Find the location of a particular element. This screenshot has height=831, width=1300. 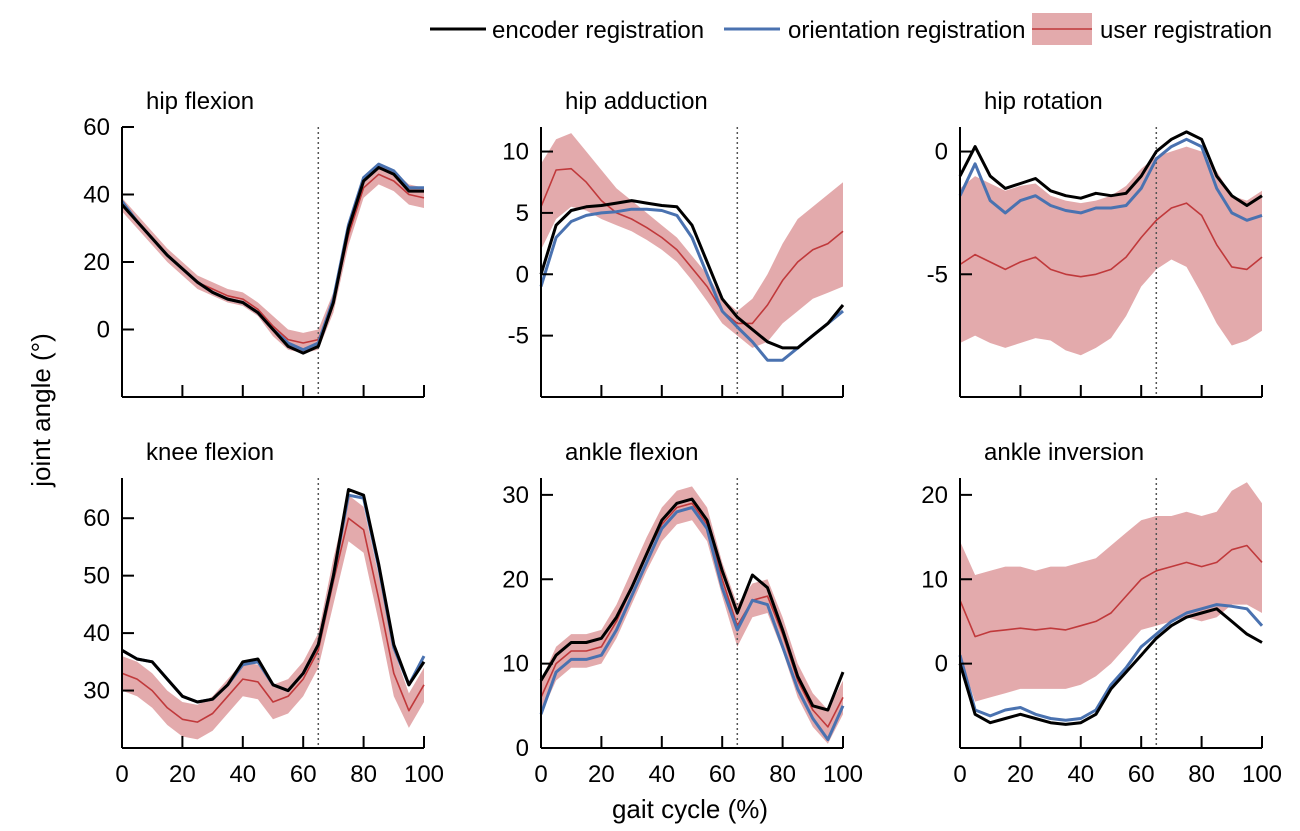

ankle-flexion-x-tick-label: 20 is located at coordinates (601, 774).